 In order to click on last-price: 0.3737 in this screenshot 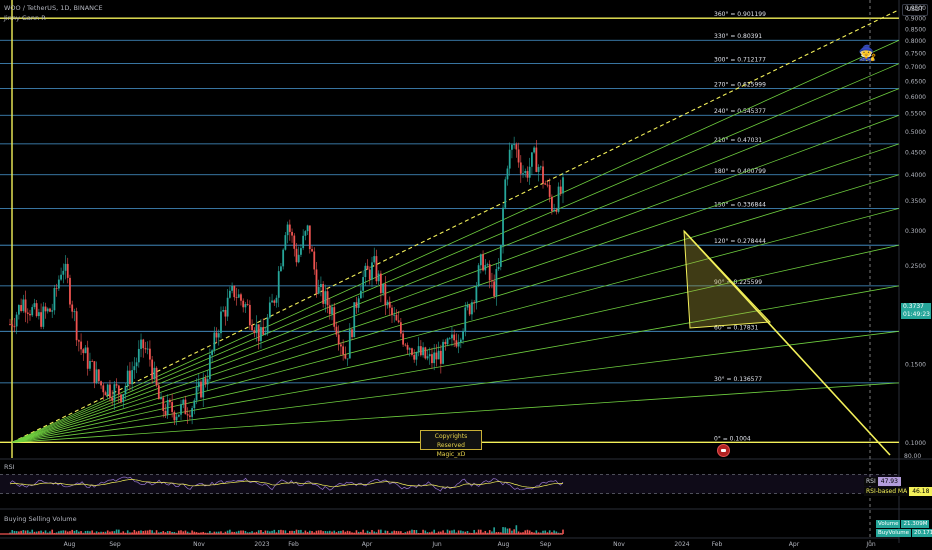, I will do `click(913, 306)`.